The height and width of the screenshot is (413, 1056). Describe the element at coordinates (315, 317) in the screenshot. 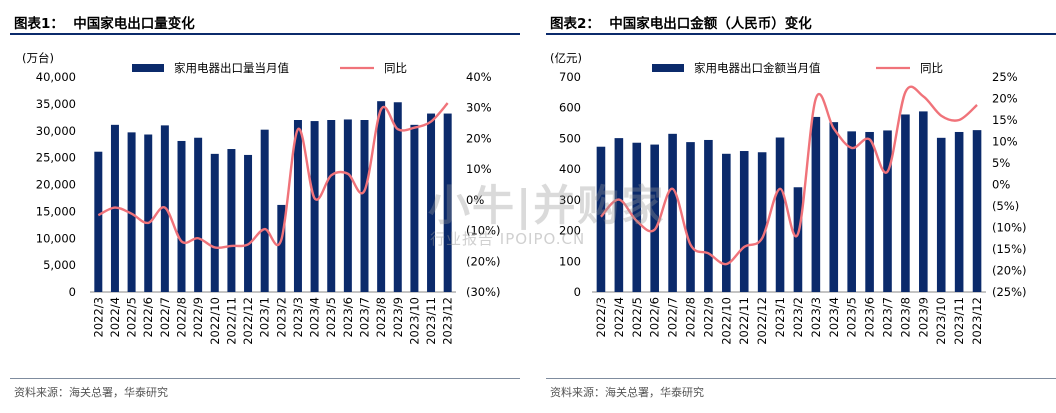

I see `x-axis-tick-label: 2023/4` at that location.